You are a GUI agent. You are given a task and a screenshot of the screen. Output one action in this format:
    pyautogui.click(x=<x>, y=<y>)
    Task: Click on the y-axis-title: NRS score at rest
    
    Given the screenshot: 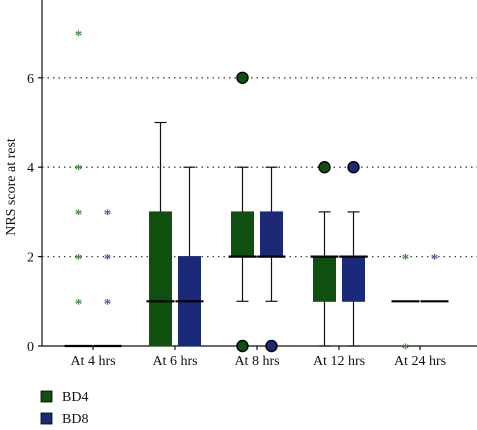 What is the action you would take?
    pyautogui.click(x=11, y=187)
    